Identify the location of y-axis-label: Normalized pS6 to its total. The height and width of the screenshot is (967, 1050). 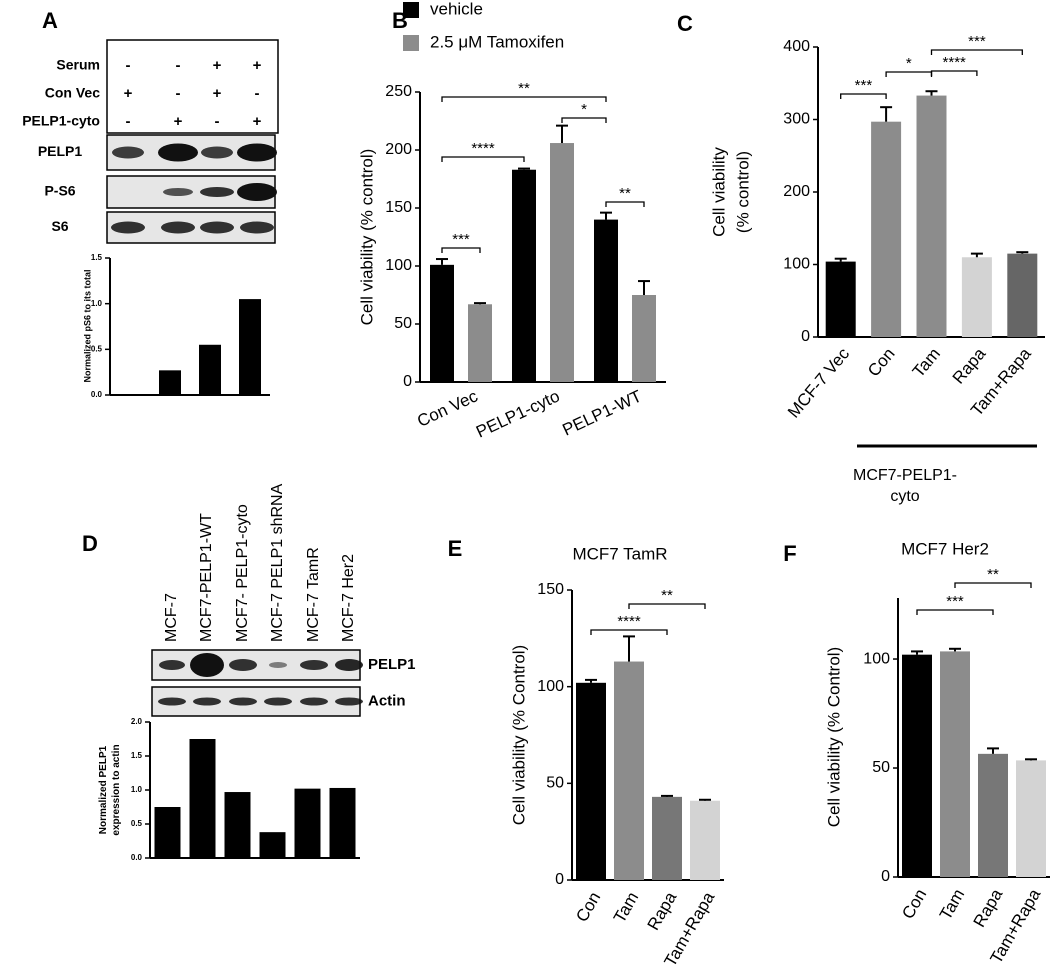
(87, 325).